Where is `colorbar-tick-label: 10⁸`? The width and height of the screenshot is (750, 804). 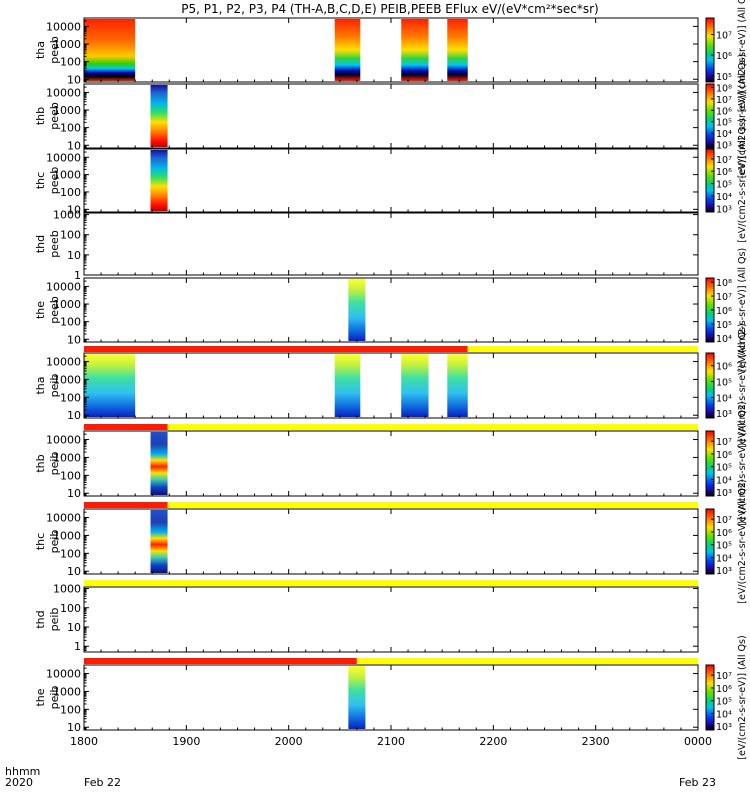
colorbar-tick-label: 10⁸ is located at coordinates (724, 283).